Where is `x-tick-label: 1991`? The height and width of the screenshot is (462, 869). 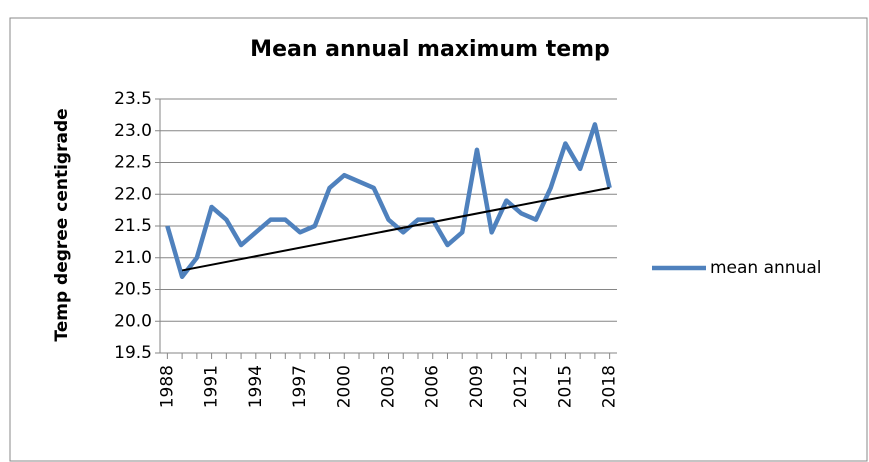
x-tick-label: 1991 is located at coordinates (212, 386).